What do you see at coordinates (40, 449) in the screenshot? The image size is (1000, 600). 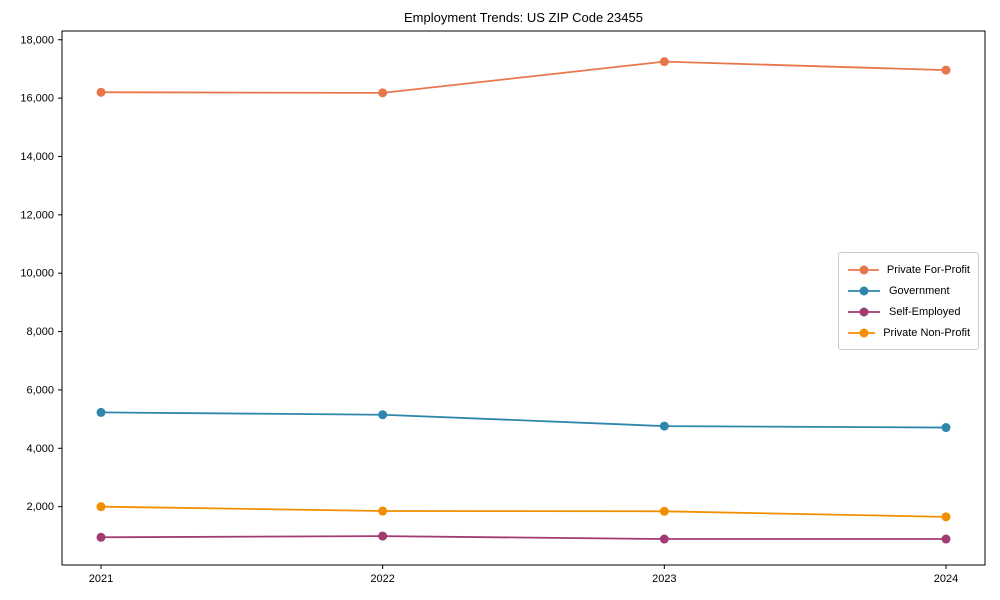 I see `y-tick-label: 4,000` at bounding box center [40, 449].